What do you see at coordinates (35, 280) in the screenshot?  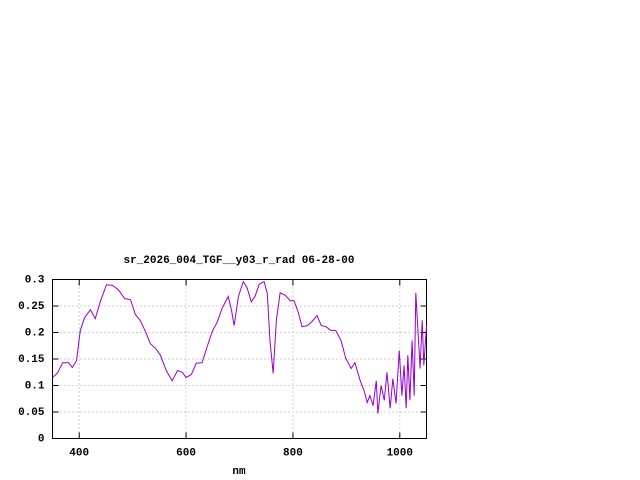 I see `y-tick-label: 0.3` at bounding box center [35, 280].